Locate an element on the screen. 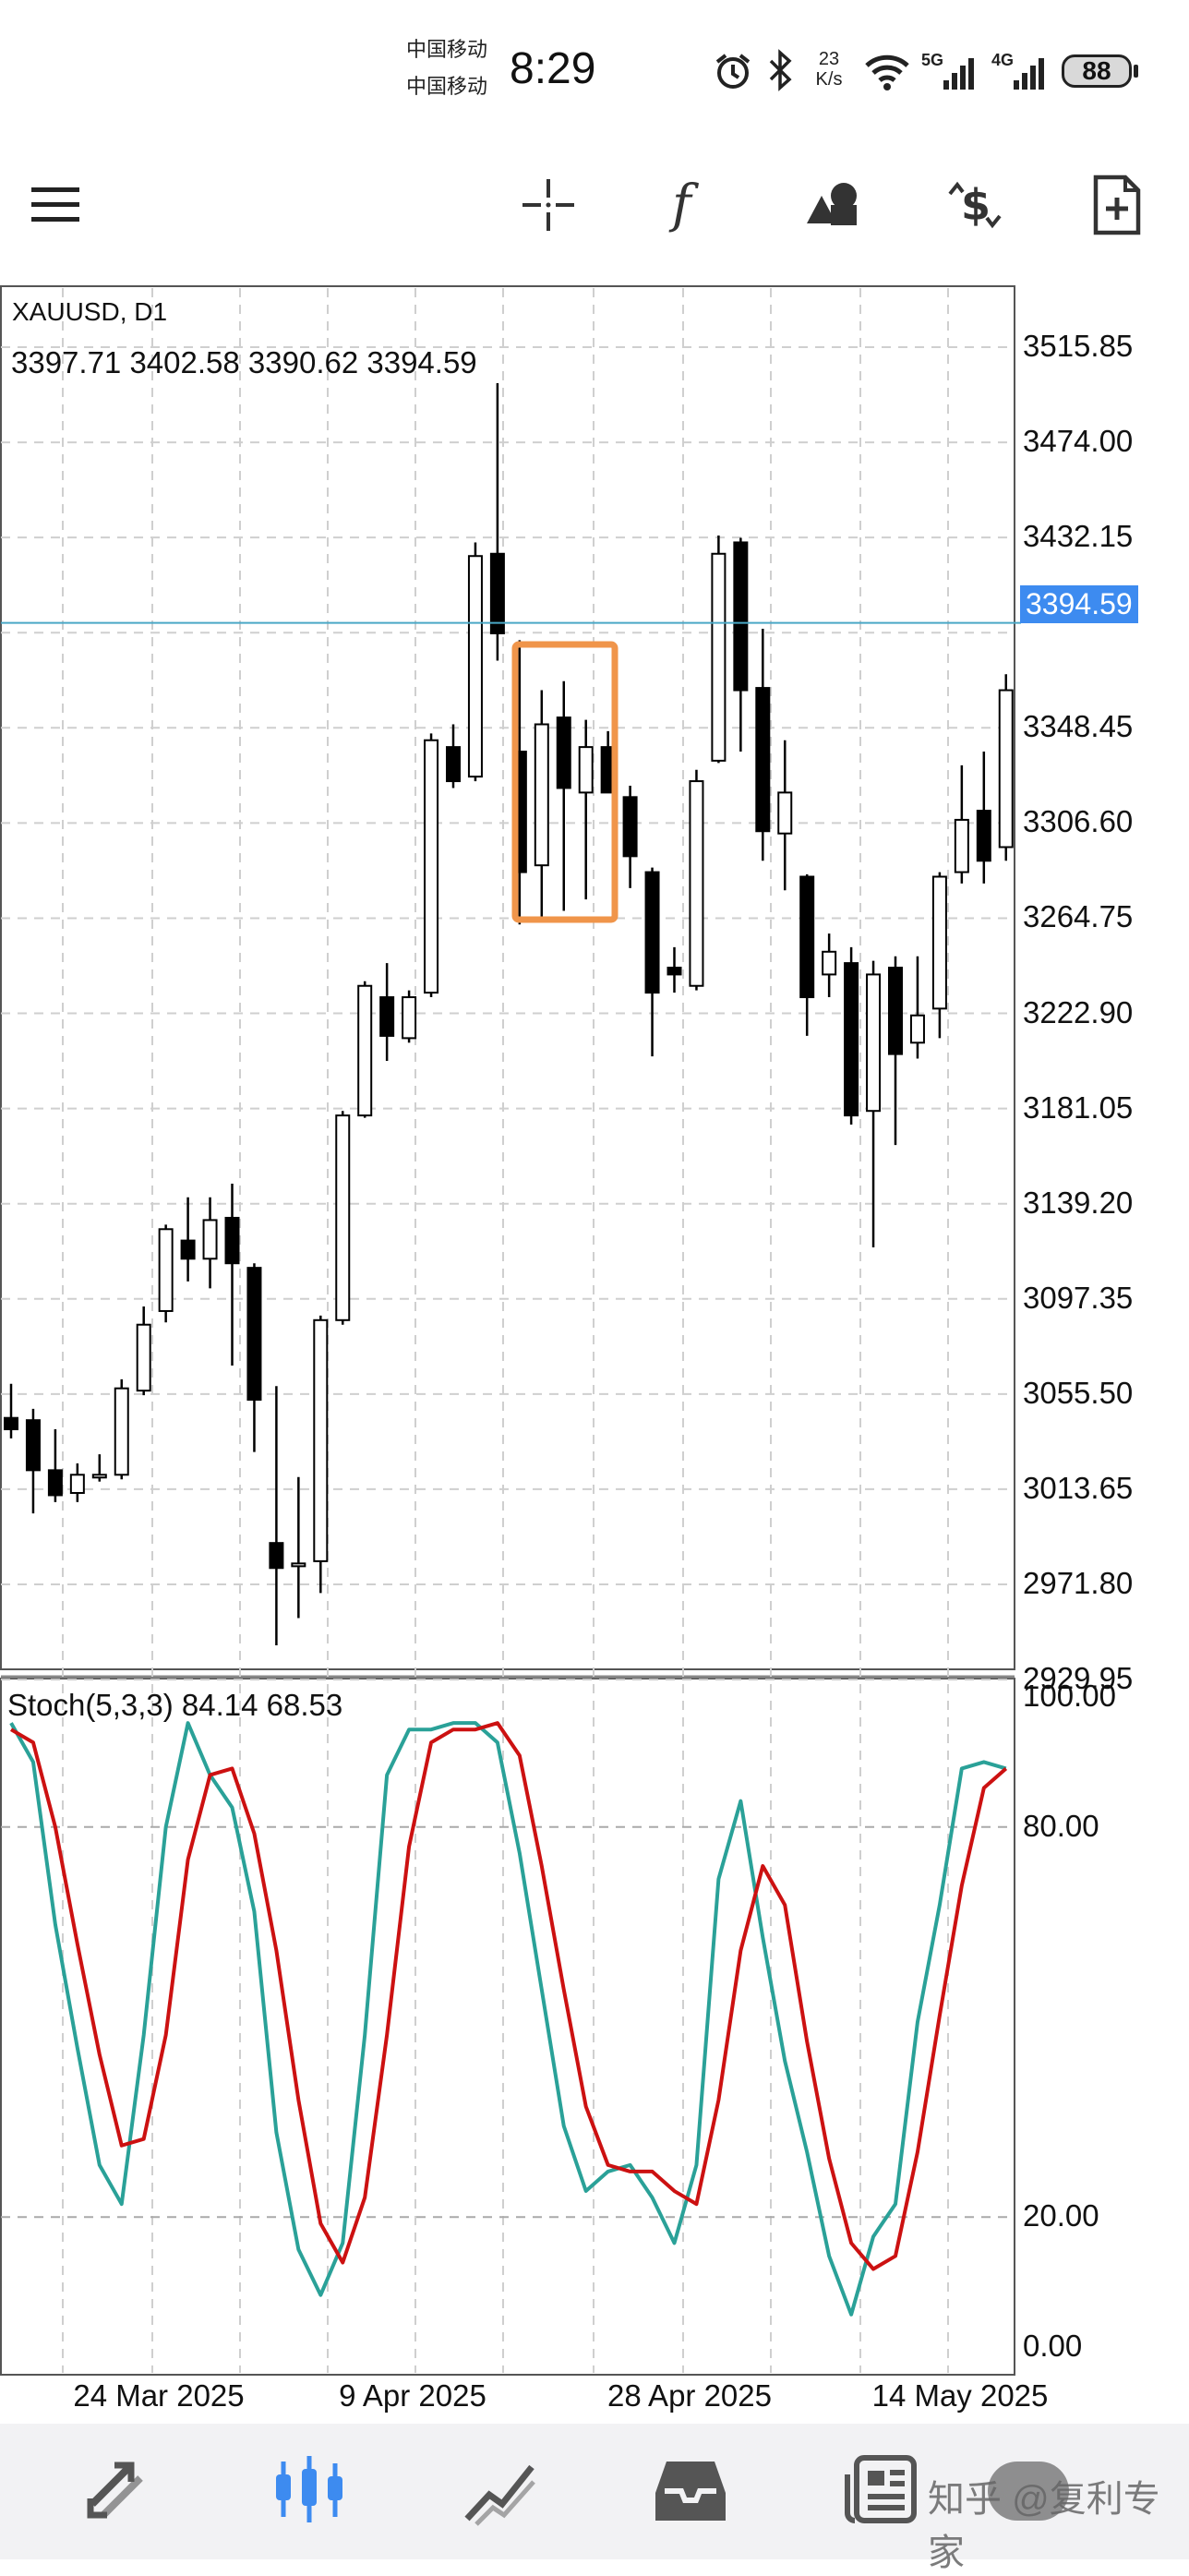 The image size is (1189, 2576). price-axis-label: 3055.50 is located at coordinates (1078, 1392).